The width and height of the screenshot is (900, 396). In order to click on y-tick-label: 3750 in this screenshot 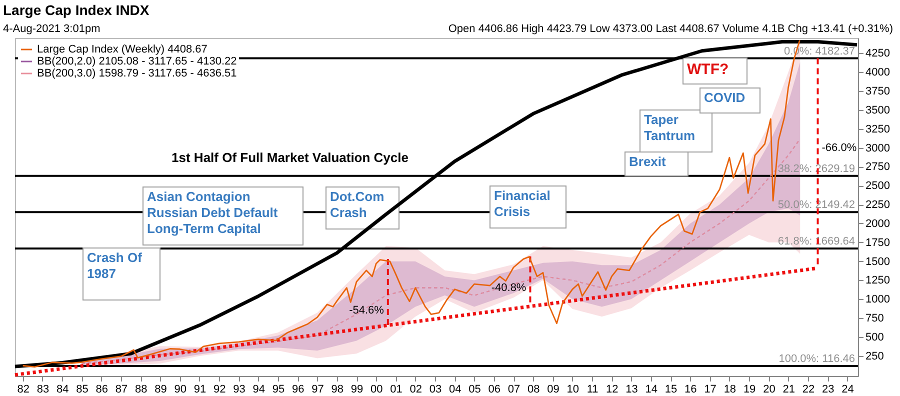, I will do `click(878, 91)`.